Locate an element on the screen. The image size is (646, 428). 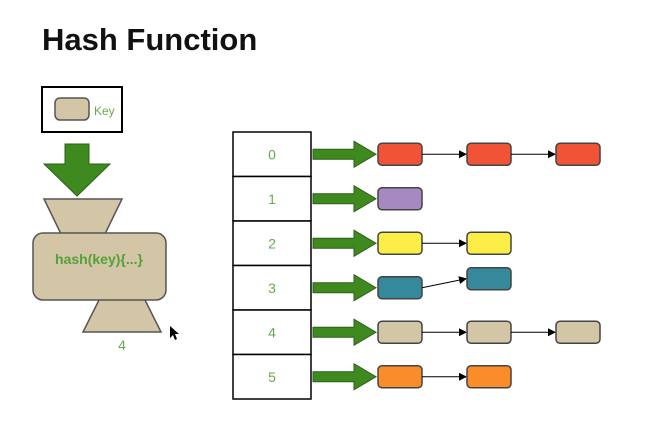
page-title: Hash Function is located at coordinates (150, 39).